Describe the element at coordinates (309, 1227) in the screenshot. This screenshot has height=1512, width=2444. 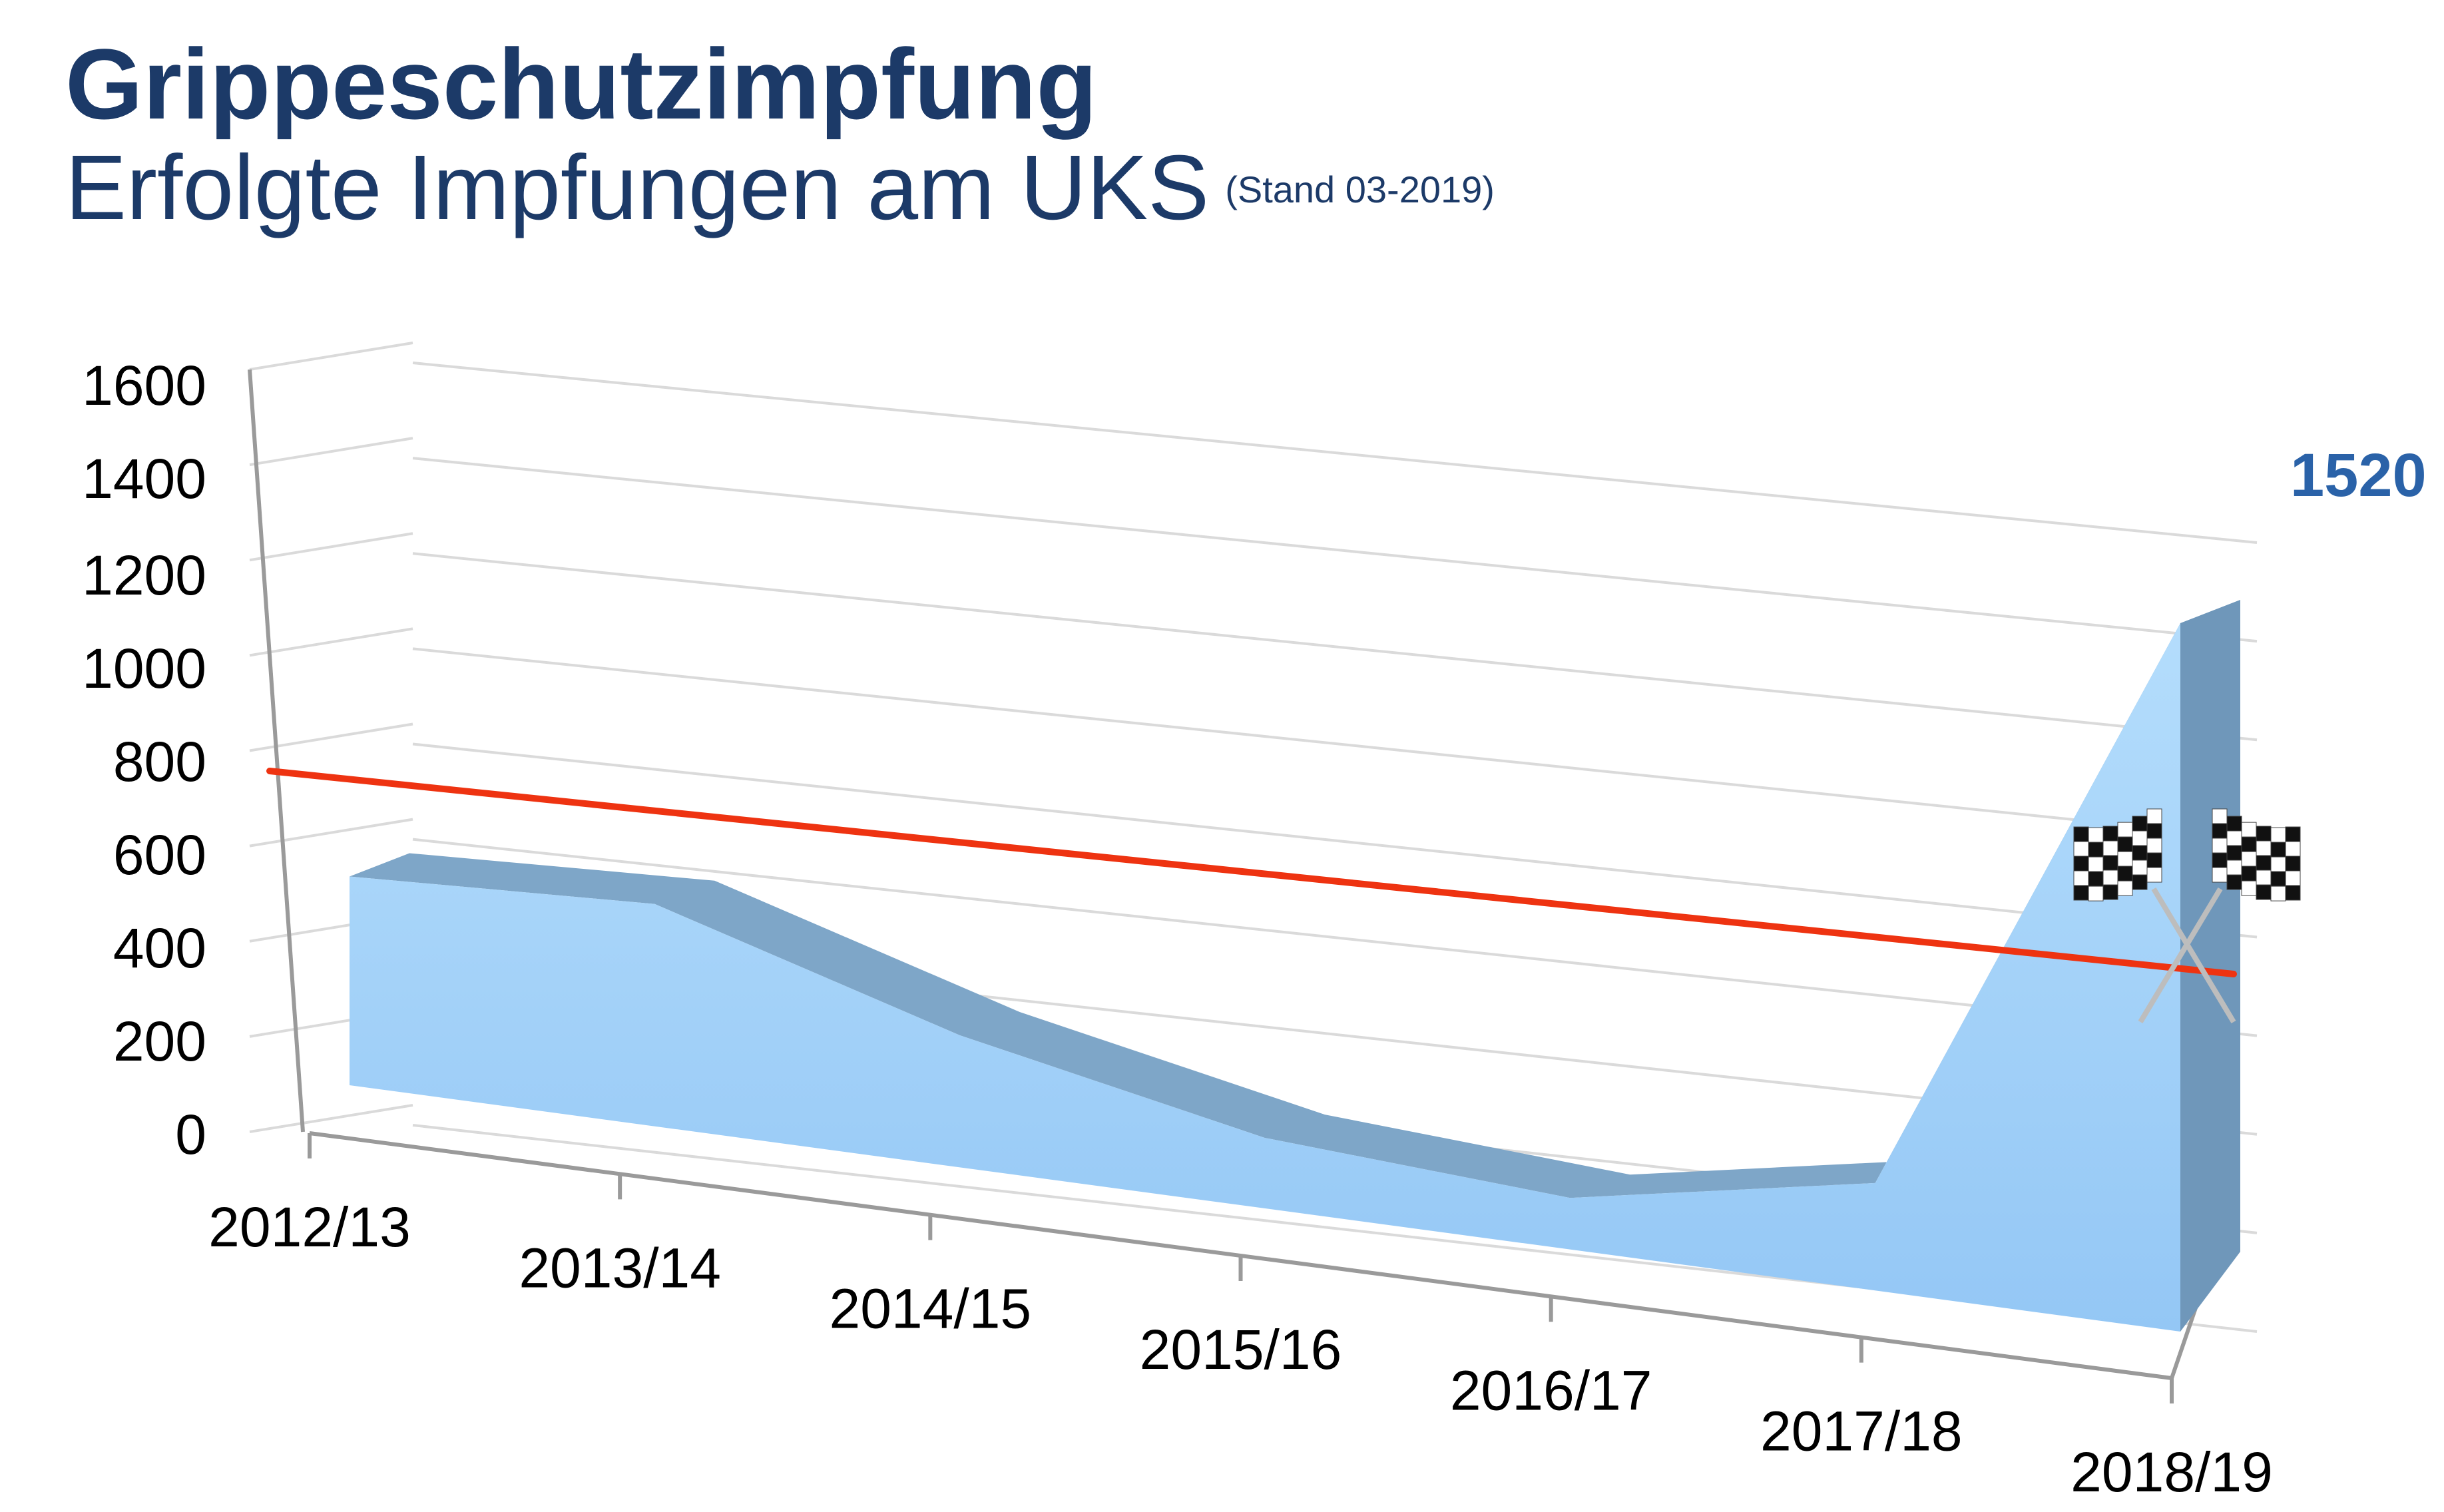
I see `x-tick-label: 2012/13` at that location.